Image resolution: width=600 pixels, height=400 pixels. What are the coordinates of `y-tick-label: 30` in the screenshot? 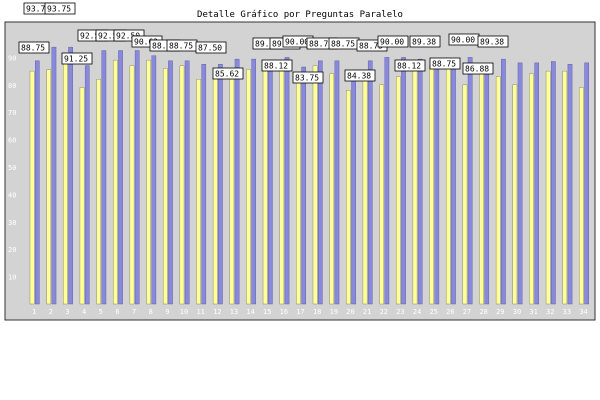 It's located at (12, 223).